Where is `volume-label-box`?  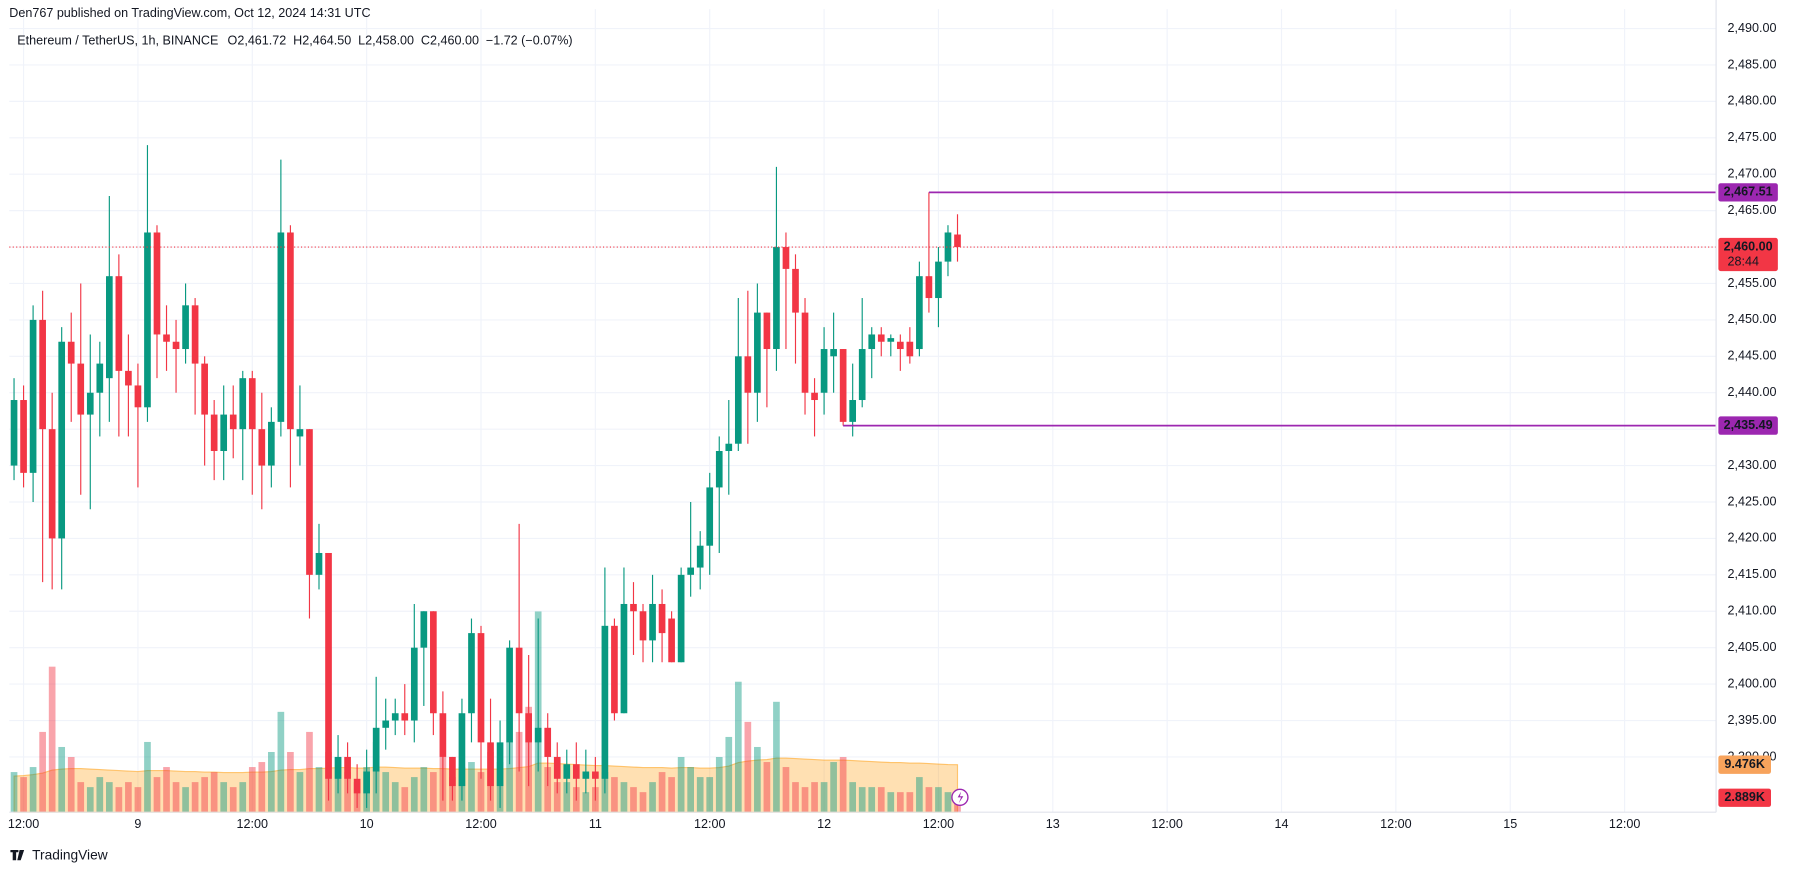 volume-label-box is located at coordinates (1744, 797).